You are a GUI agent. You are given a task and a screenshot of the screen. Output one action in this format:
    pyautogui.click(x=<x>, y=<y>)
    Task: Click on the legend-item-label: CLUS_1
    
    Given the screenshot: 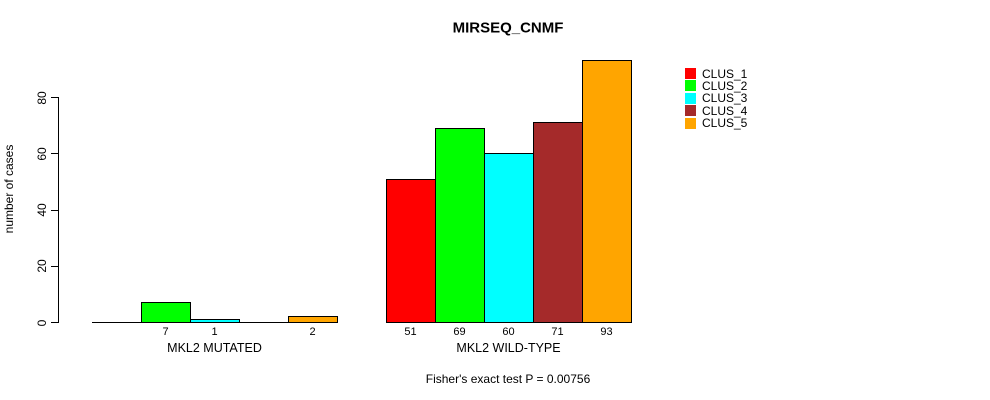 What is the action you would take?
    pyautogui.click(x=725, y=73)
    